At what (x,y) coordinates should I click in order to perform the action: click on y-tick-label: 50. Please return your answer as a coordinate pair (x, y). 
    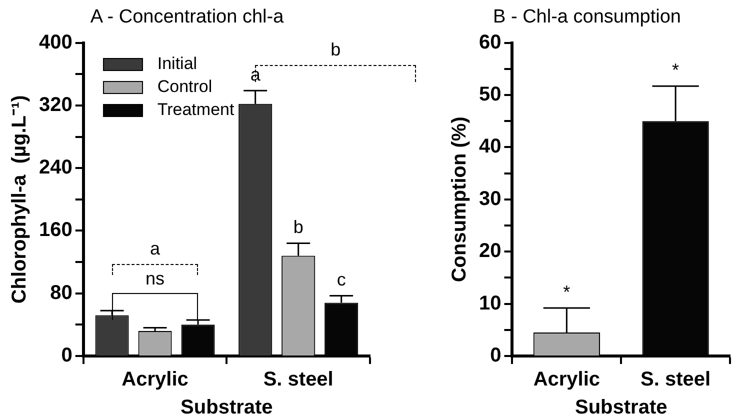
    Looking at the image, I should click on (490, 95).